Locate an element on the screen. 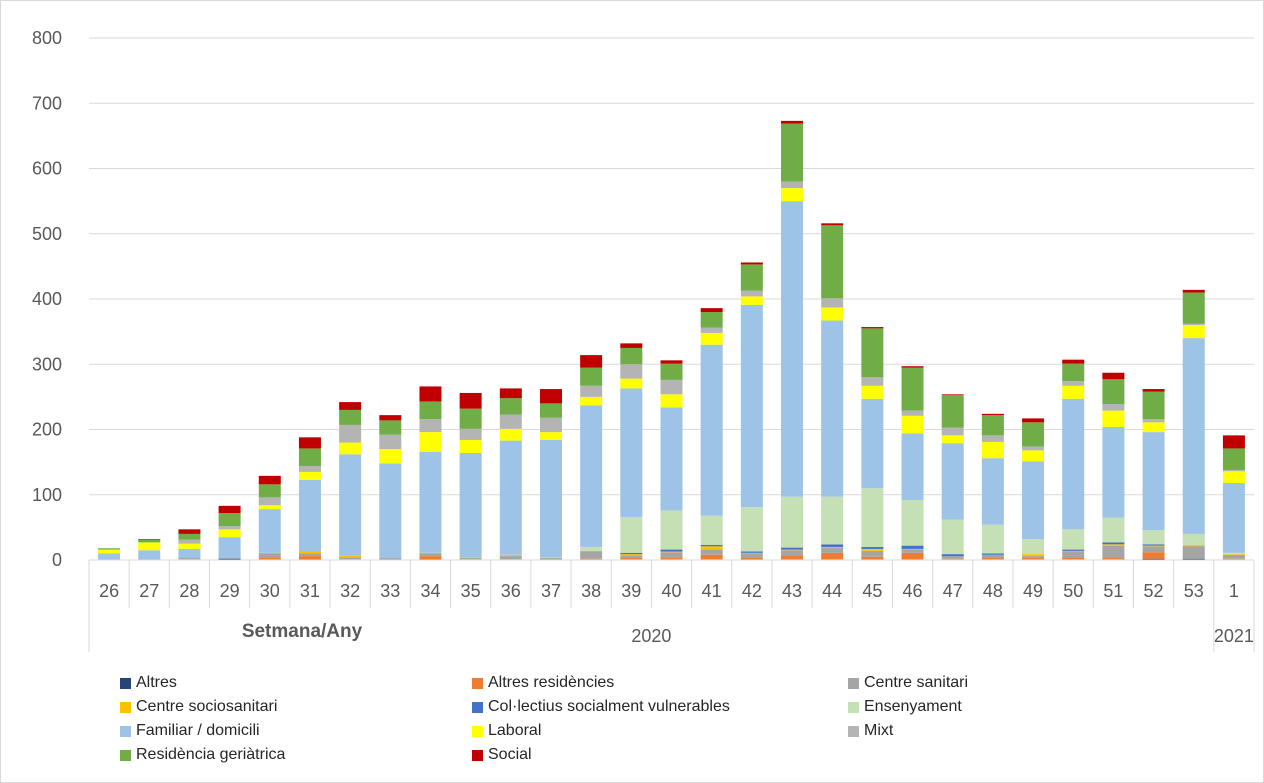 This screenshot has width=1264, height=783. x-tick-label: 31 is located at coordinates (310, 591).